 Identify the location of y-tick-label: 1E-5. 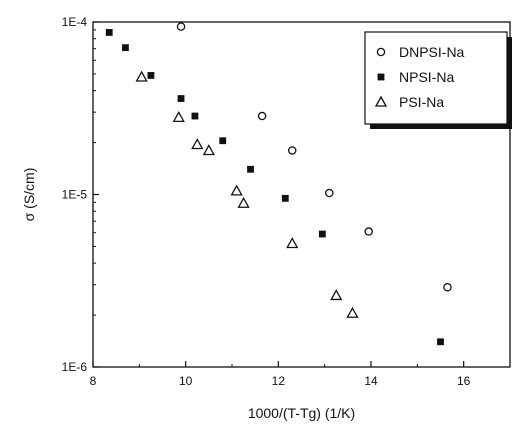
(75, 195).